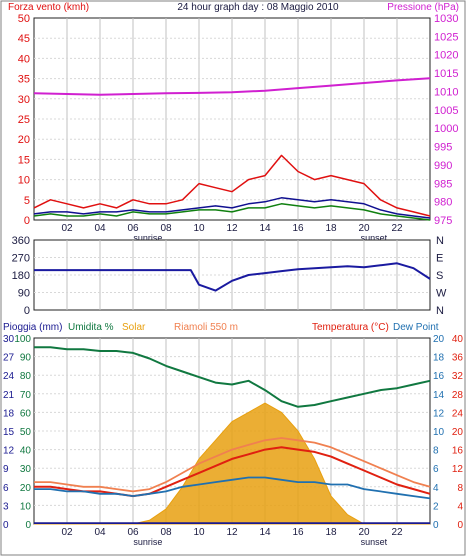  Describe the element at coordinates (436, 506) in the screenshot. I see `dew-tick-label: 2` at that location.